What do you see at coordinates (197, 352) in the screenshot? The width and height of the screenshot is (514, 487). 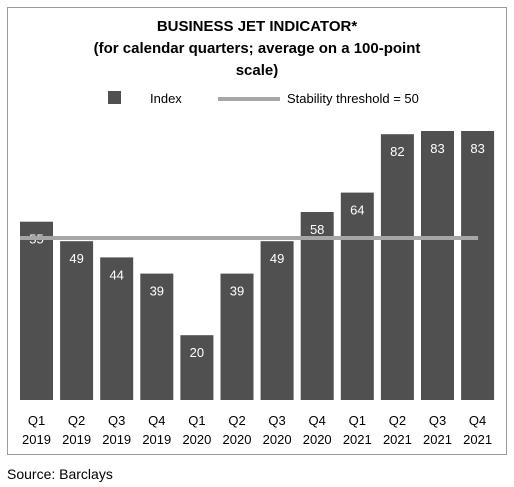 I see `bar-value-label: 20` at bounding box center [197, 352].